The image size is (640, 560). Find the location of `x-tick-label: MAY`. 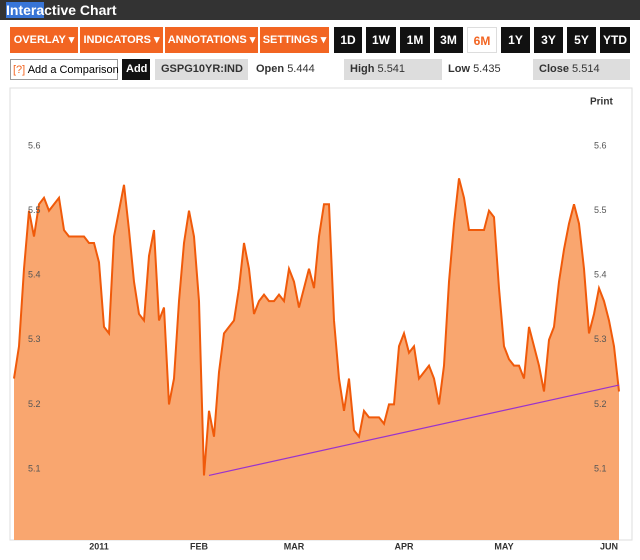

x-tick-label: MAY is located at coordinates (503, 546).